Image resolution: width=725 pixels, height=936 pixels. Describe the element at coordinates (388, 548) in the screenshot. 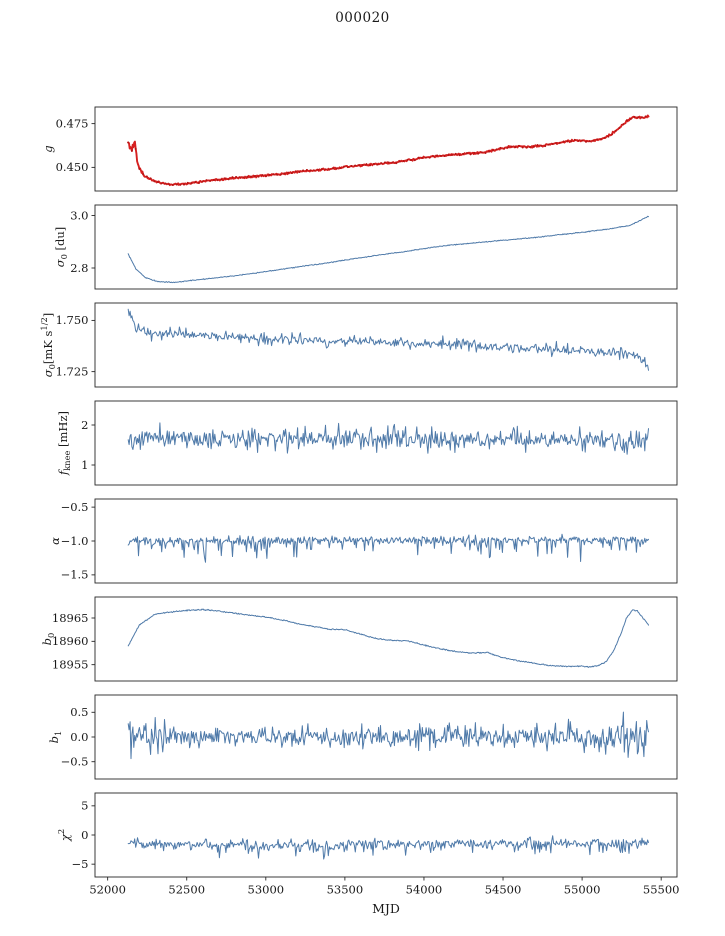

I see `series-alpha` at that location.